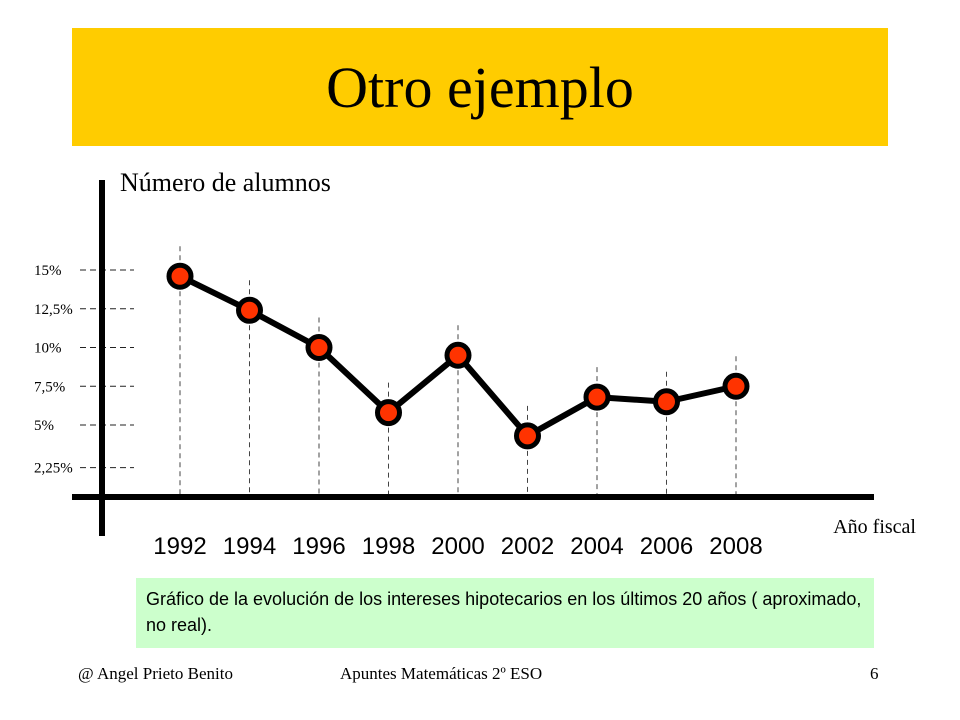  Describe the element at coordinates (53, 469) in the screenshot. I see `y-tick-label: 2,25%` at that location.